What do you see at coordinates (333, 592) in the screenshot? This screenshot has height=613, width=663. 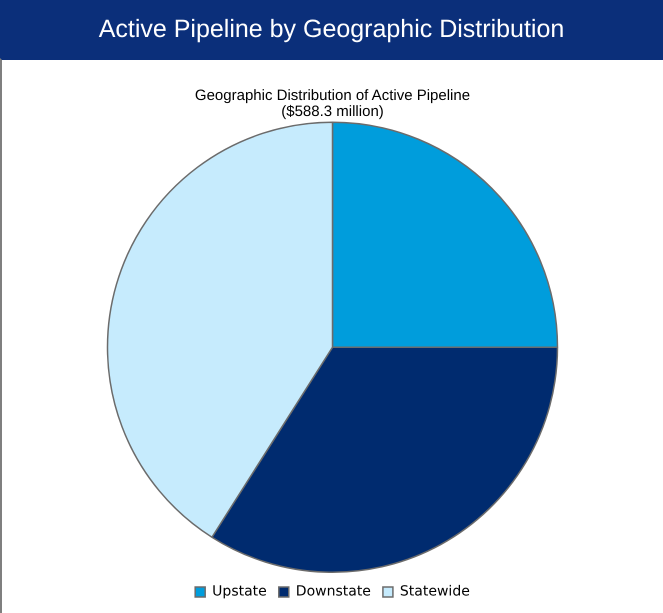 I see `legend-label: Downstate` at bounding box center [333, 592].